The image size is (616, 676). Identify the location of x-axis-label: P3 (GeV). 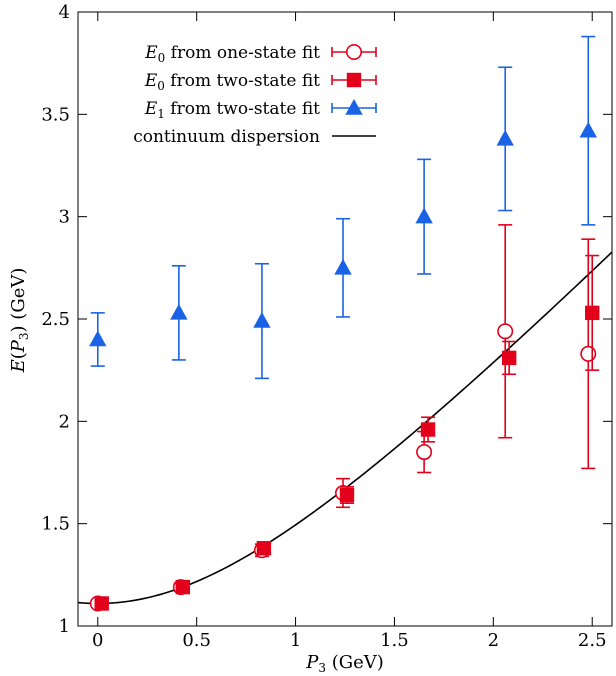
(344, 663).